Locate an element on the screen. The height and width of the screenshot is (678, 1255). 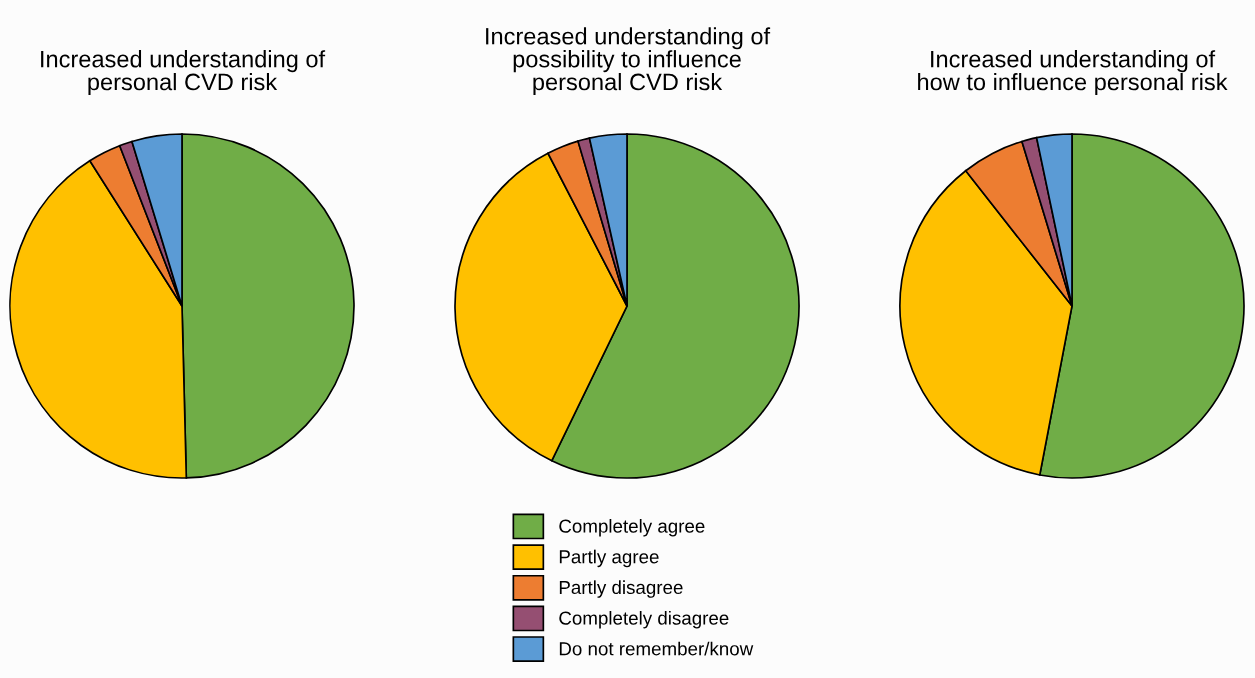
legend-label: Partly disagree is located at coordinates (621, 589).